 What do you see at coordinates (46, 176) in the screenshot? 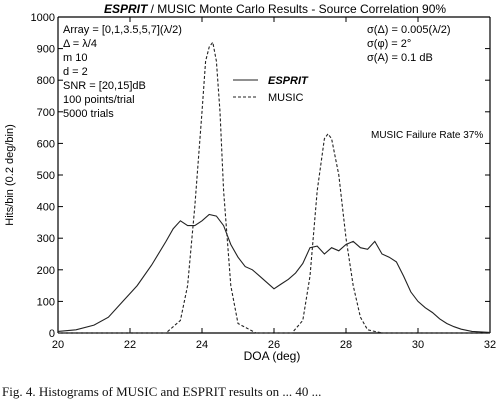
I see `y-tick-label: 500` at bounding box center [46, 176].